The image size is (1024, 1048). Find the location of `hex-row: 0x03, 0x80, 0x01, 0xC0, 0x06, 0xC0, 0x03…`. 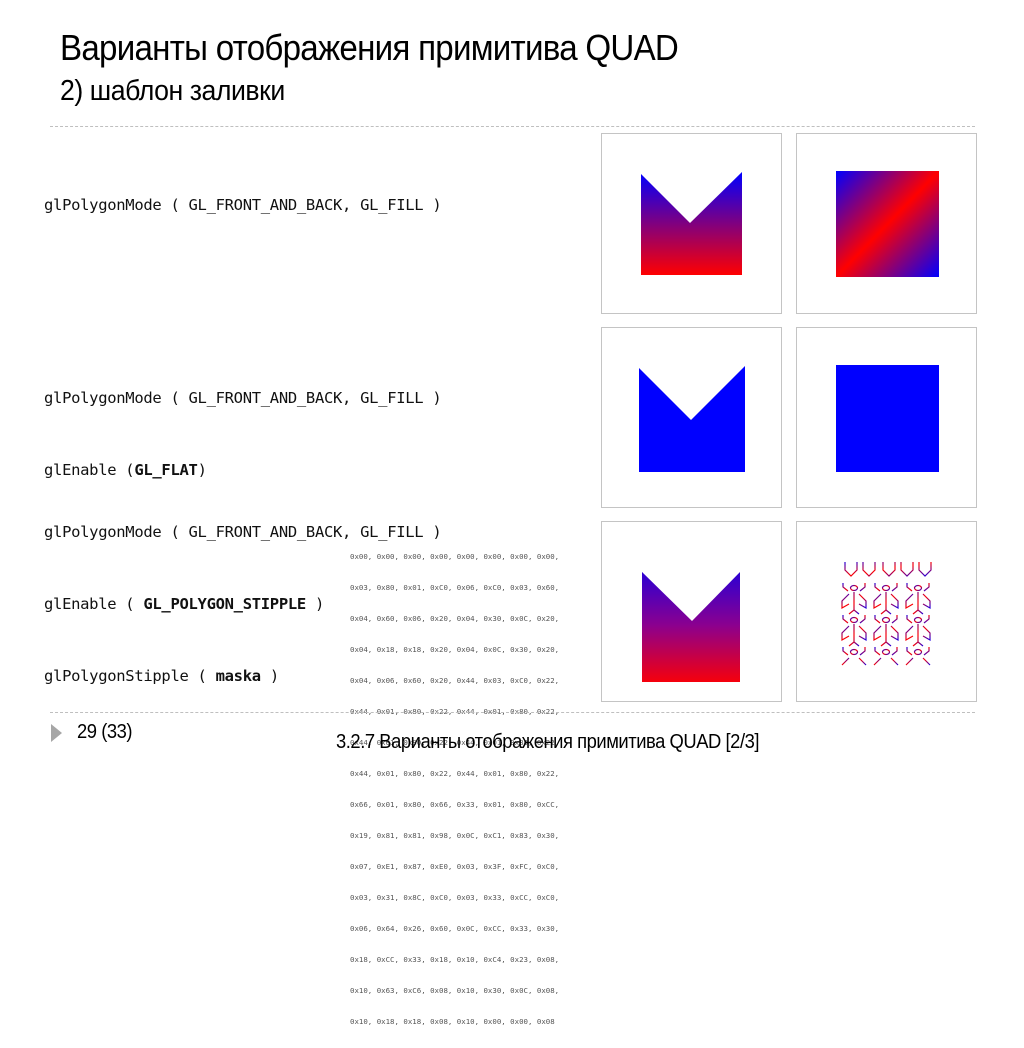

hex-row: 0x03, 0x80, 0x01, 0xC0, 0x06, 0xC0, 0x03… is located at coordinates (455, 587).